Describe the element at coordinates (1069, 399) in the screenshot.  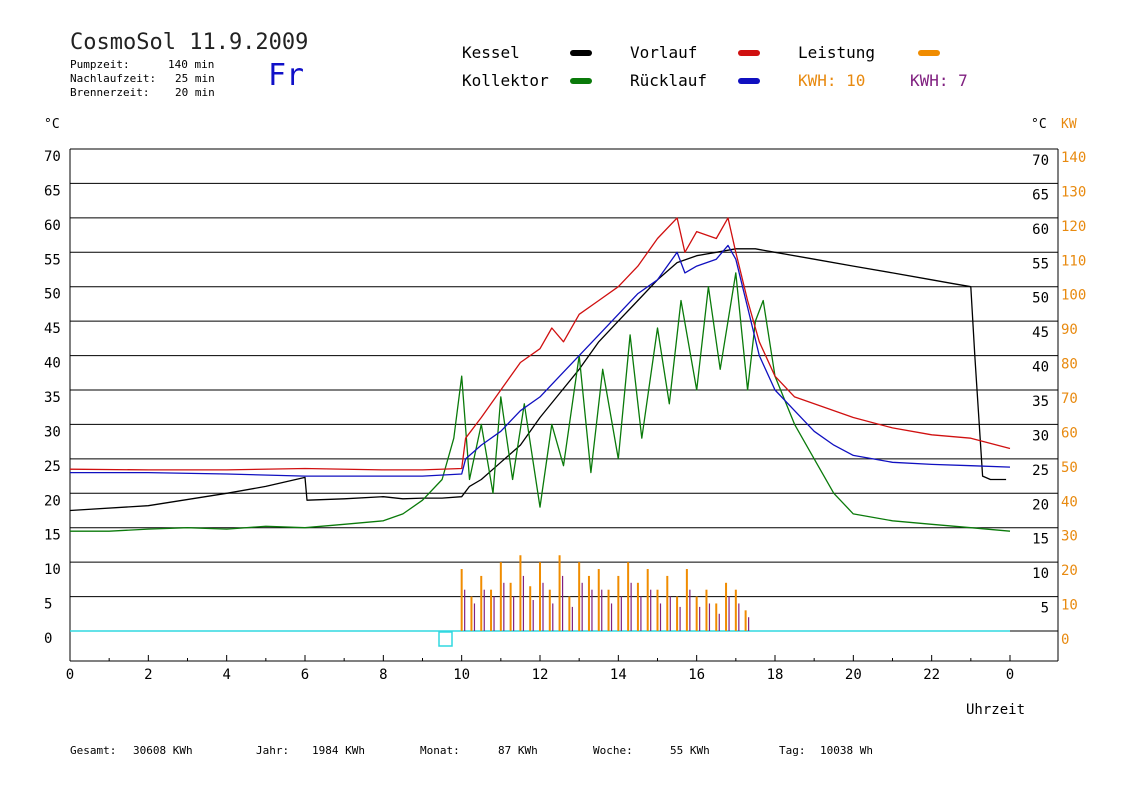
I see `power-tick-label: 70` at that location.